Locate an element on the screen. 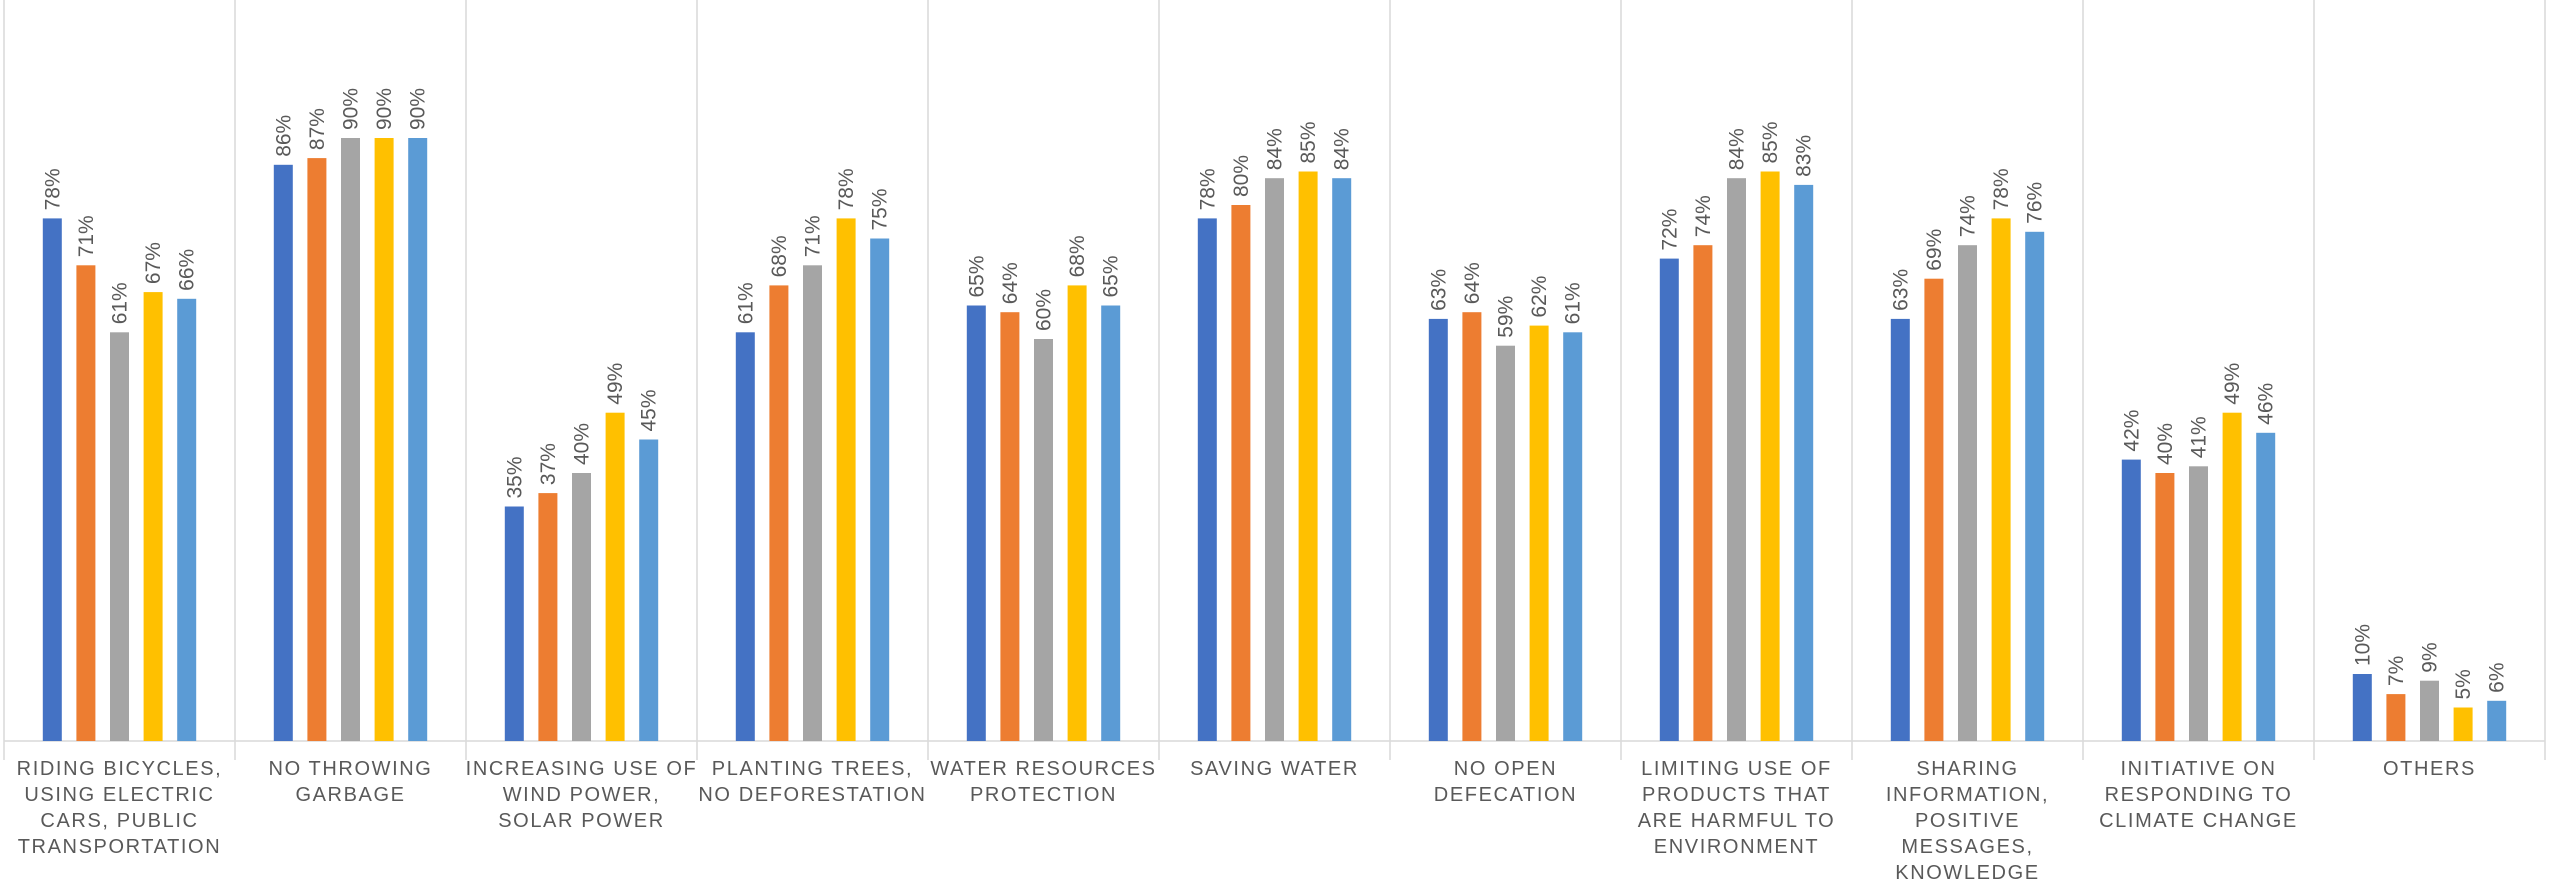 This screenshot has height=887, width=2549. data-label: 49% is located at coordinates (2232, 384).